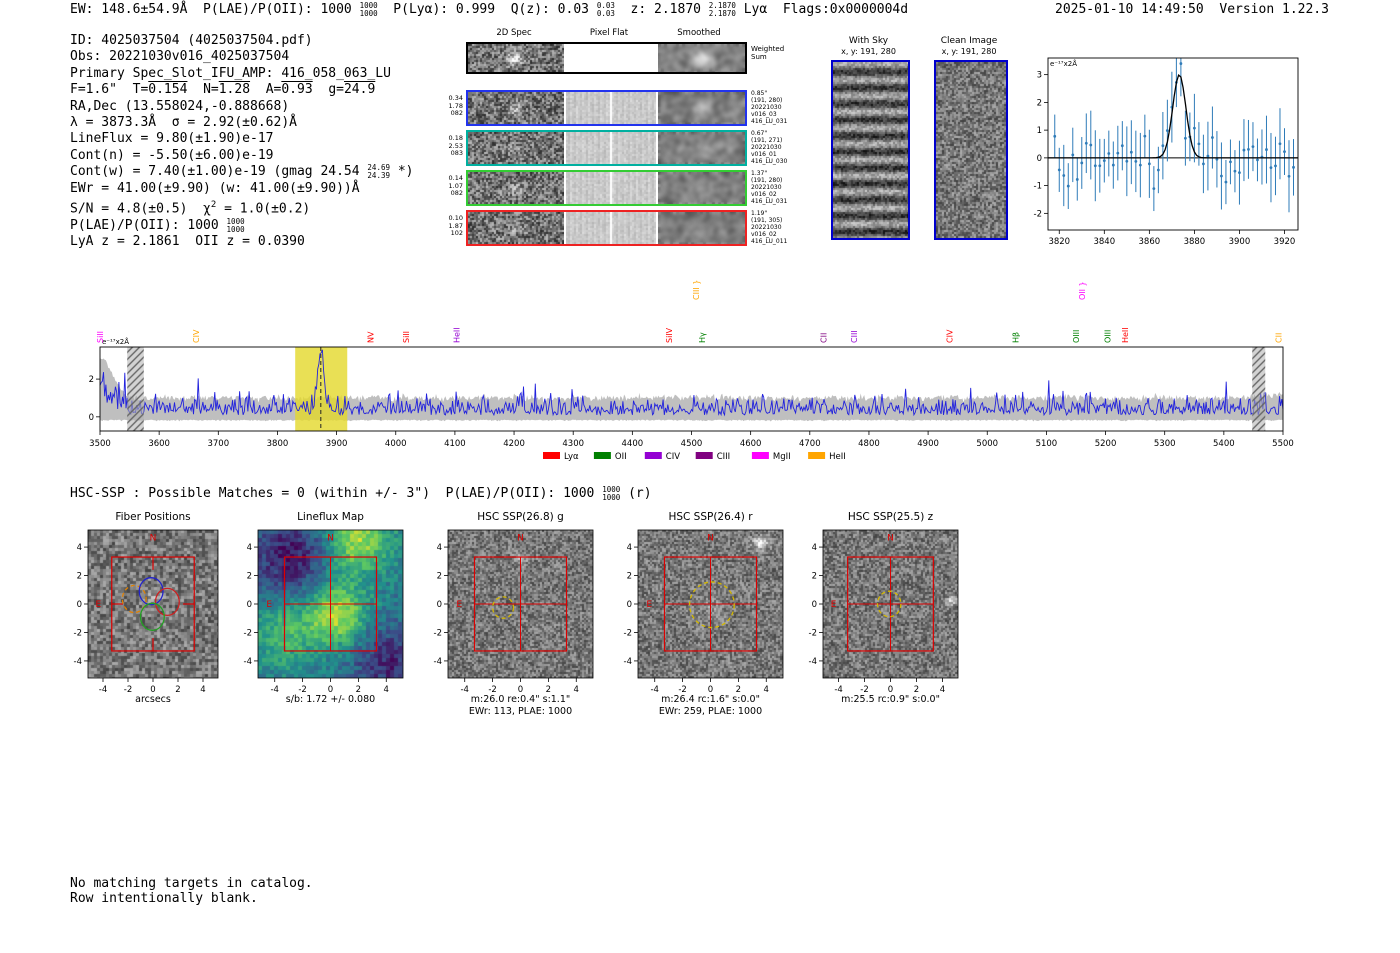  Describe the element at coordinates (455, 145) in the screenshot. I see `spec2d-row-left-labels: 0.18 2.53 083` at that location.